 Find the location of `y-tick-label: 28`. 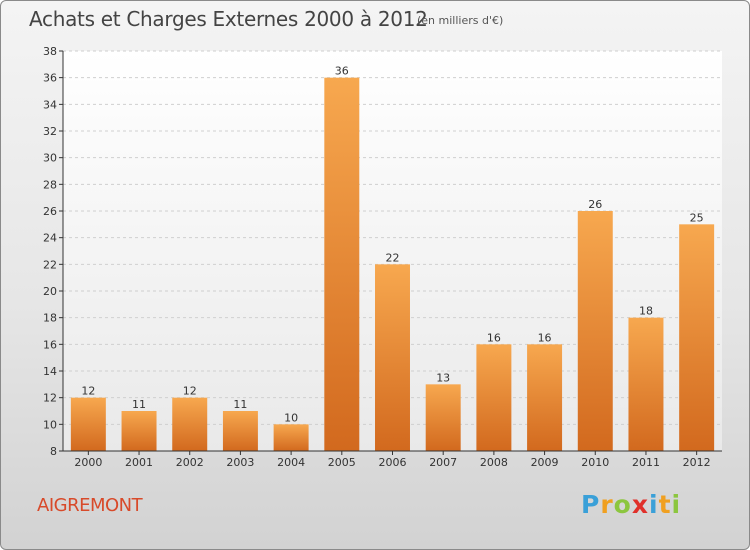

y-tick-label: 28 is located at coordinates (50, 184).